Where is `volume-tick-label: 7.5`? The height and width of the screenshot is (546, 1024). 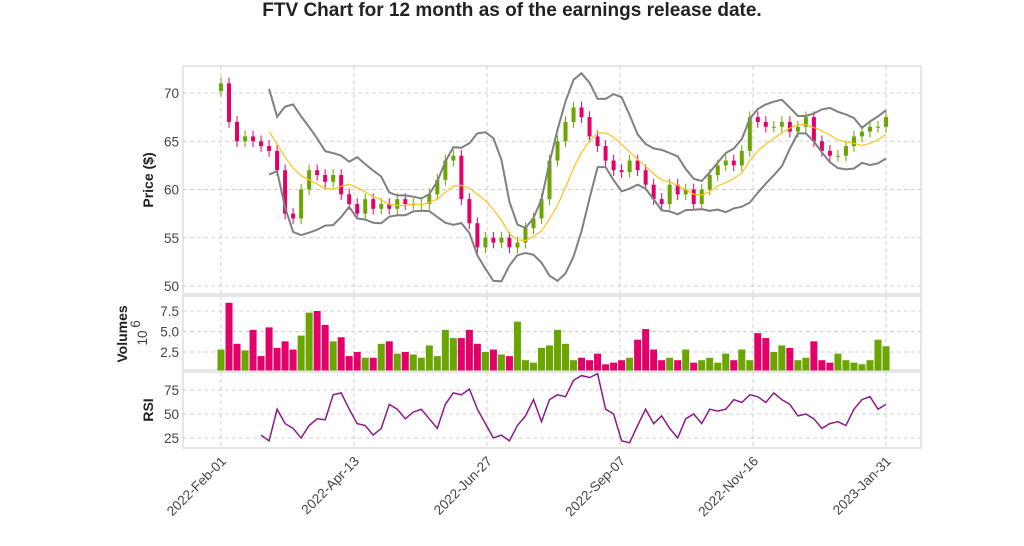
volume-tick-label: 7.5 is located at coordinates (169, 311).